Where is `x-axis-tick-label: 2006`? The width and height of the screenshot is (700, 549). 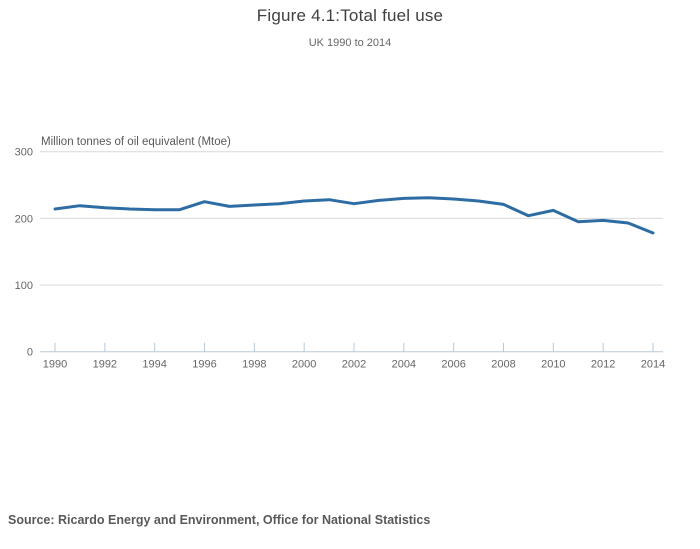 x-axis-tick-label: 2006 is located at coordinates (453, 365).